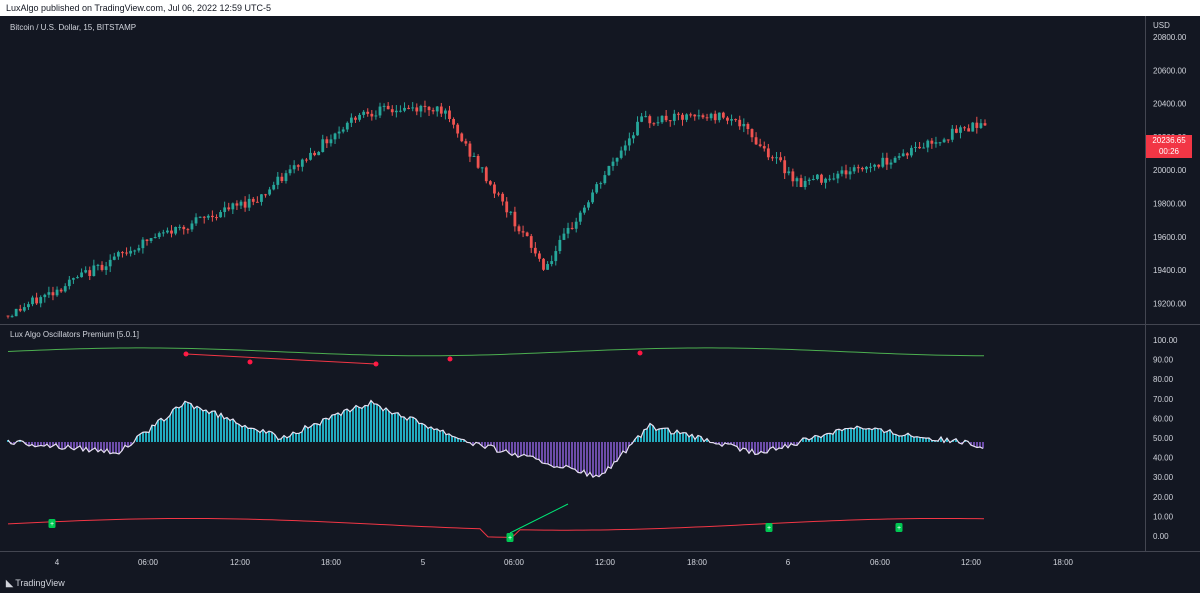  What do you see at coordinates (73, 27) in the screenshot?
I see `symbol-title: Bitcoin / U.S. Dollar, 15, BITSTAMP` at bounding box center [73, 27].